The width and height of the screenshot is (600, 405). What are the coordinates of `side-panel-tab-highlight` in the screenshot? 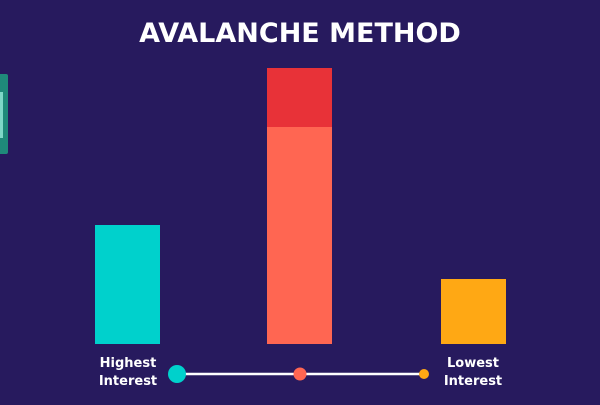 It's located at (1, 115).